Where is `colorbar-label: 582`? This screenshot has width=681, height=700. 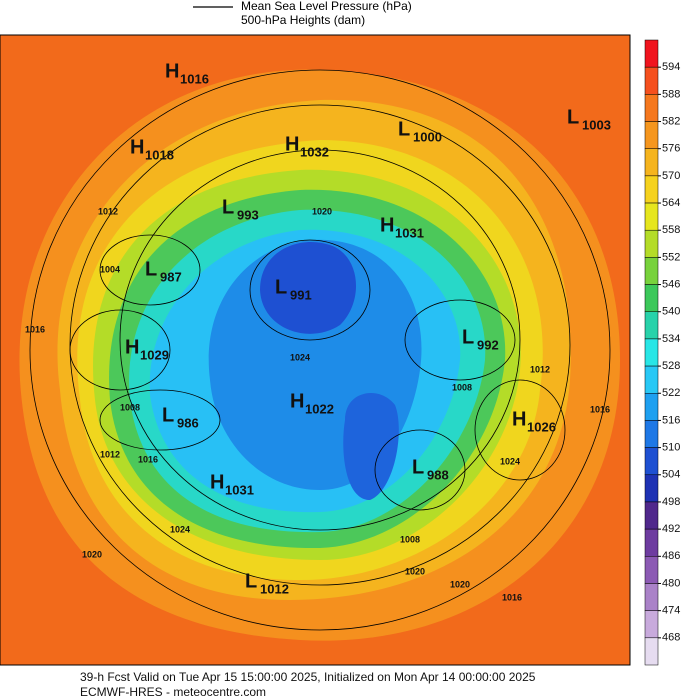 colorbar-label: 582 is located at coordinates (671, 121).